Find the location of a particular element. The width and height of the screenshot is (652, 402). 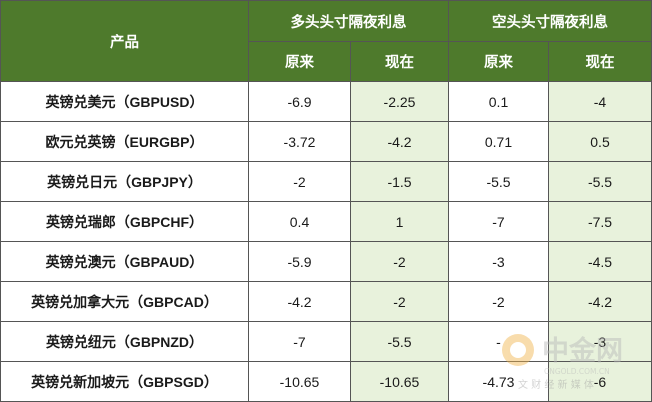

table-row: 英镑兑日元（GBPJPY） -2 -1.5 -5.5 -5.5 is located at coordinates (326, 181).